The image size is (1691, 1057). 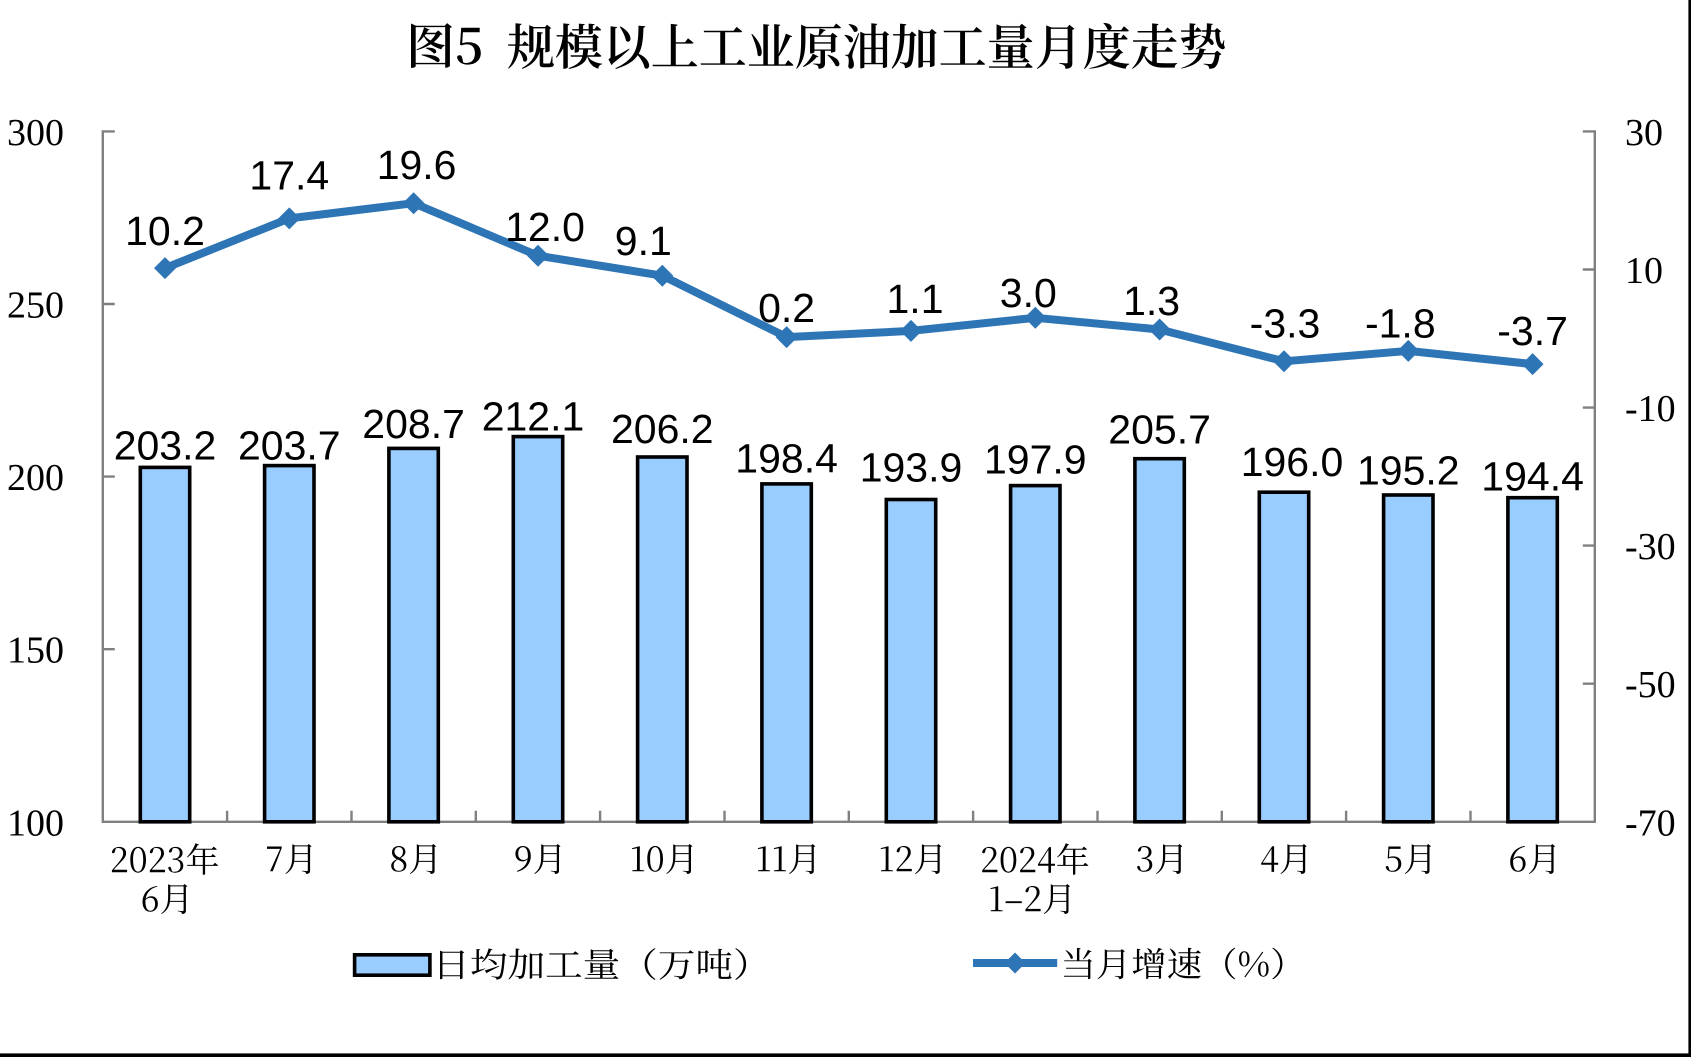 What do you see at coordinates (165, 446) in the screenshot?
I see `svg-text: 203.2` at bounding box center [165, 446].